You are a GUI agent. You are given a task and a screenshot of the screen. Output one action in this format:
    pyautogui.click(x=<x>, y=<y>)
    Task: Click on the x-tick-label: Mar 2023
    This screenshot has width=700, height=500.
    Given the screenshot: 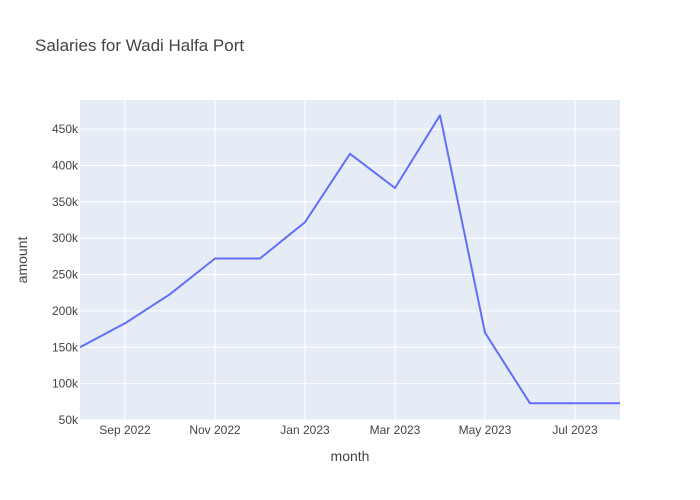 What is the action you would take?
    pyautogui.click(x=395, y=430)
    